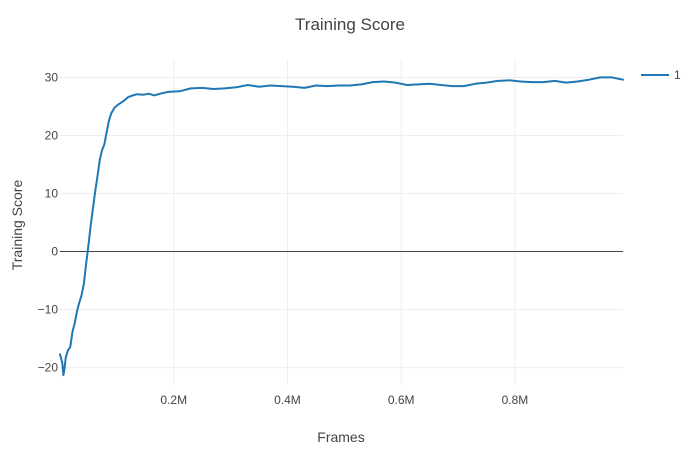 This screenshot has height=450, width=700. I want to click on y-axis-ticks: −20 −10 0 10 20 30, so click(48, 222).